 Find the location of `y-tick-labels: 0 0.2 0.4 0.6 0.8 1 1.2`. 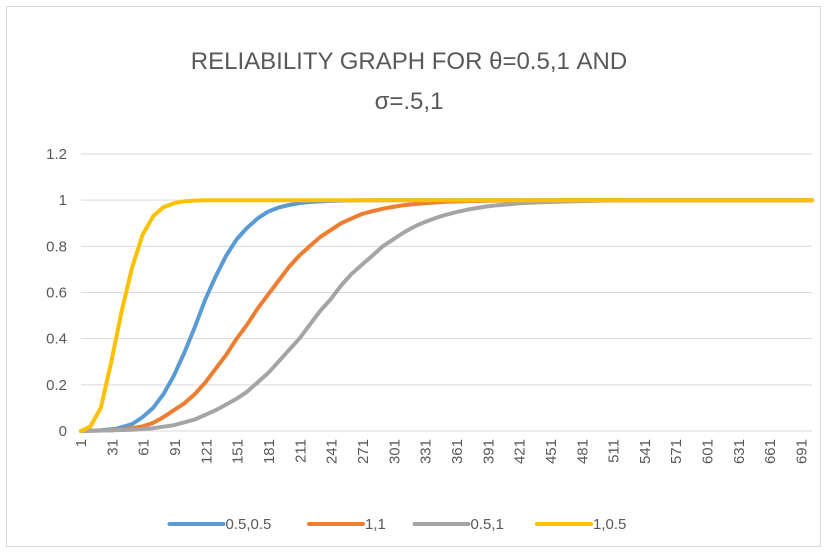

y-tick-labels: 0 0.2 0.4 0.6 0.8 1 1.2 is located at coordinates (56, 293).